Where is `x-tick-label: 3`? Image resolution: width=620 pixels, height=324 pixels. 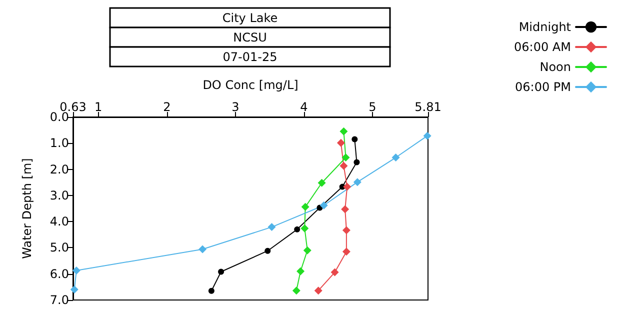
x-tick-label: 3 is located at coordinates (236, 107).